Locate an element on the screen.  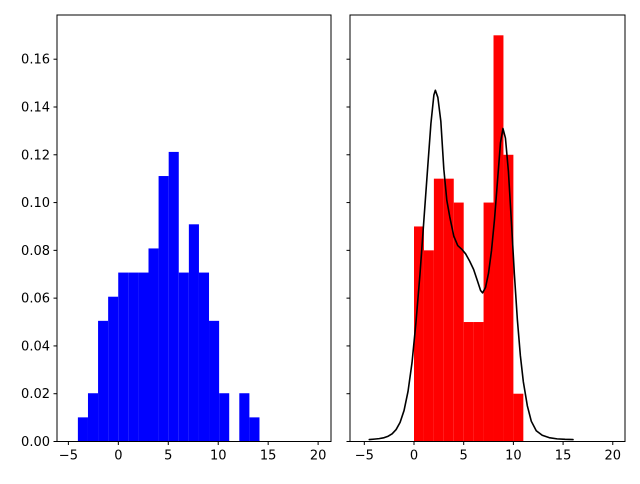
y-tick-label: 0.02 is located at coordinates (35, 394).